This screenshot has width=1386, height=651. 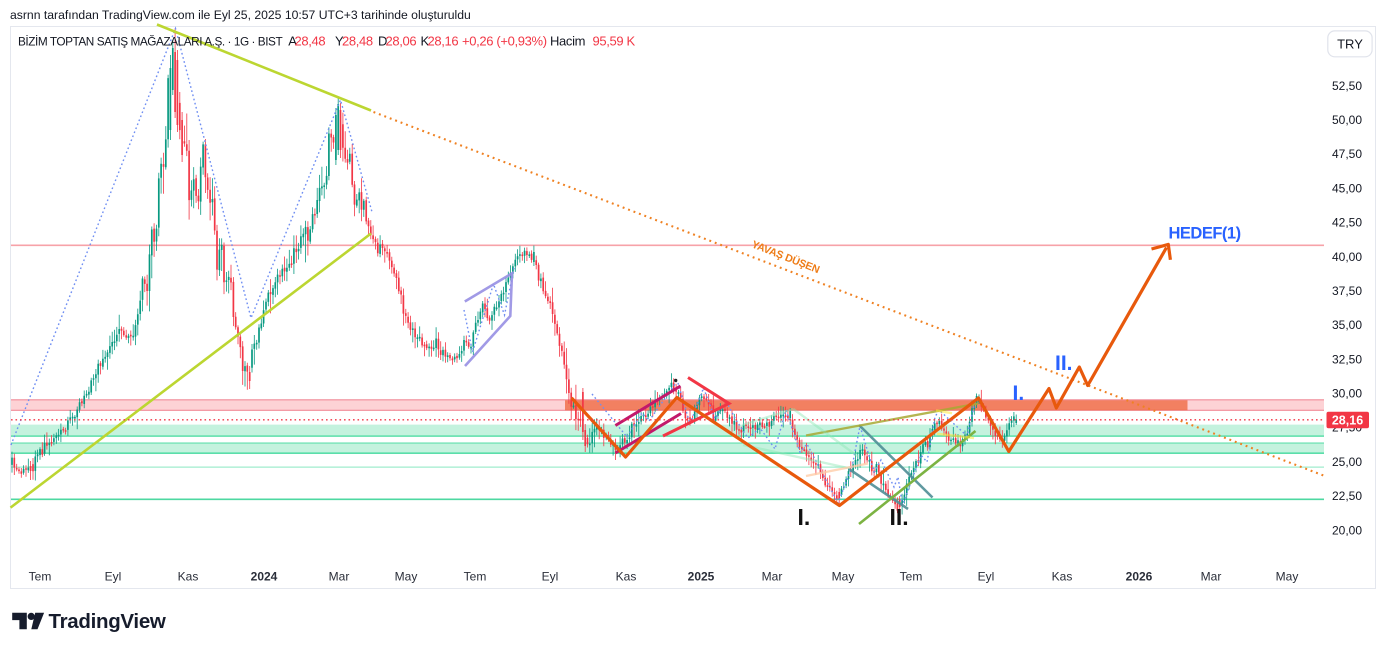 I want to click on svg-text: TRY, so click(x=1350, y=44).